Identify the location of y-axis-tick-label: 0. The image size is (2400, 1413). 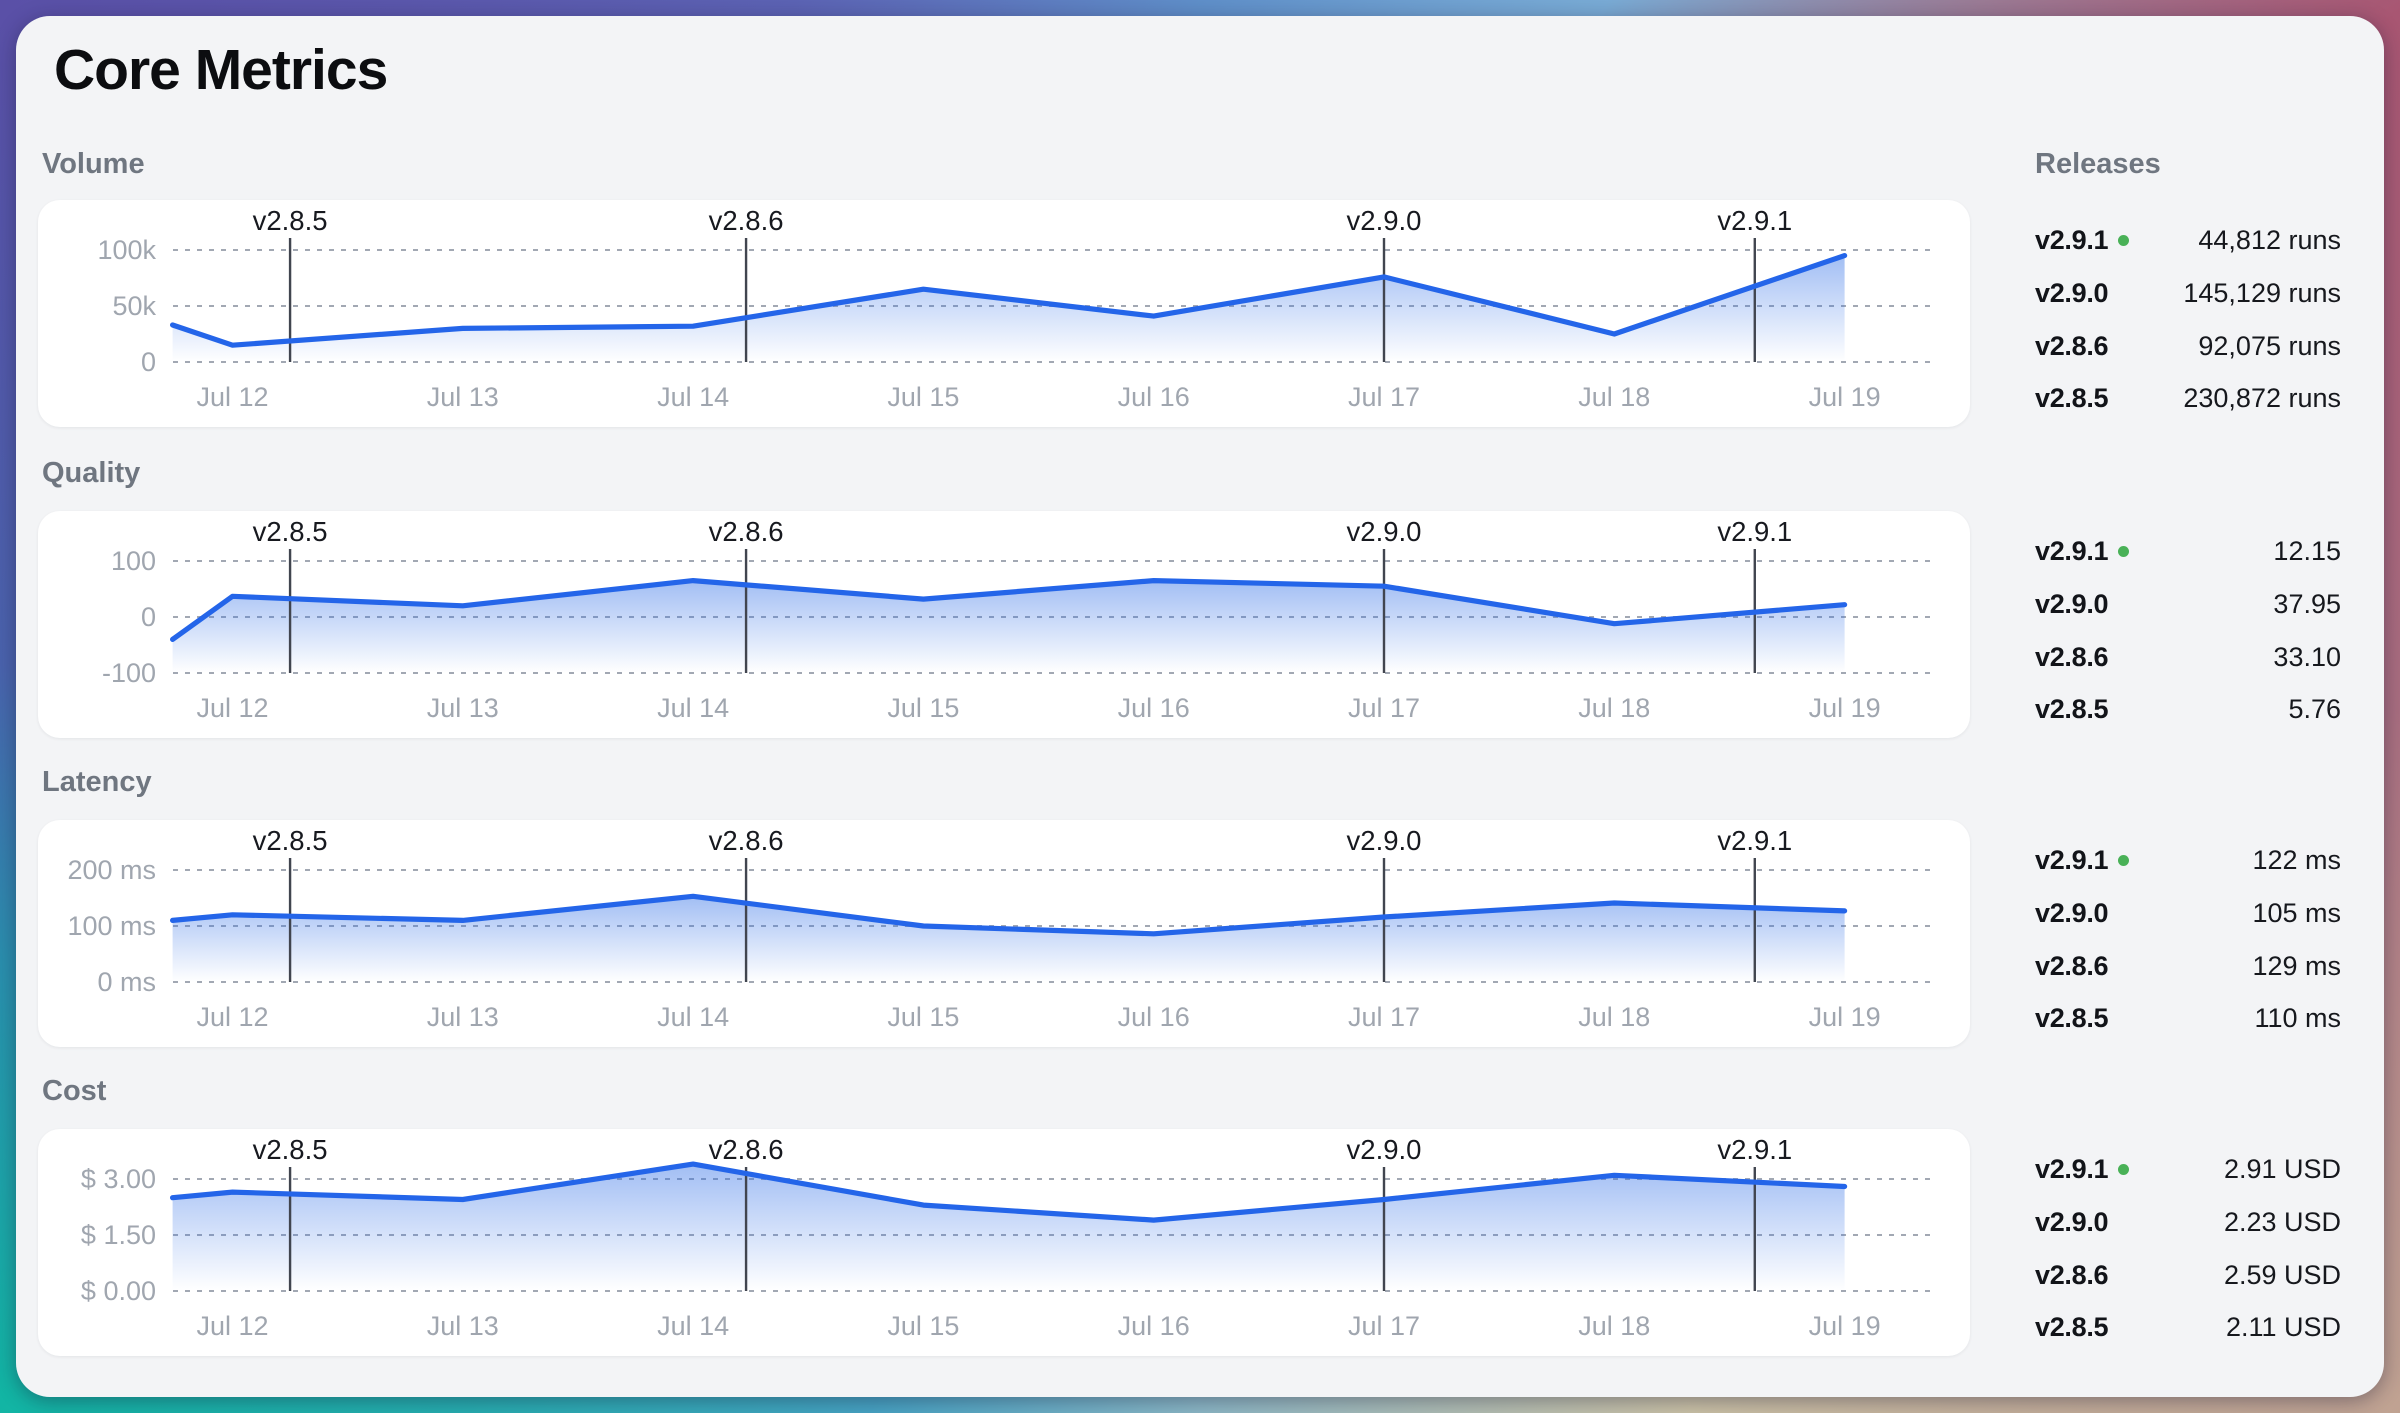
(148, 362).